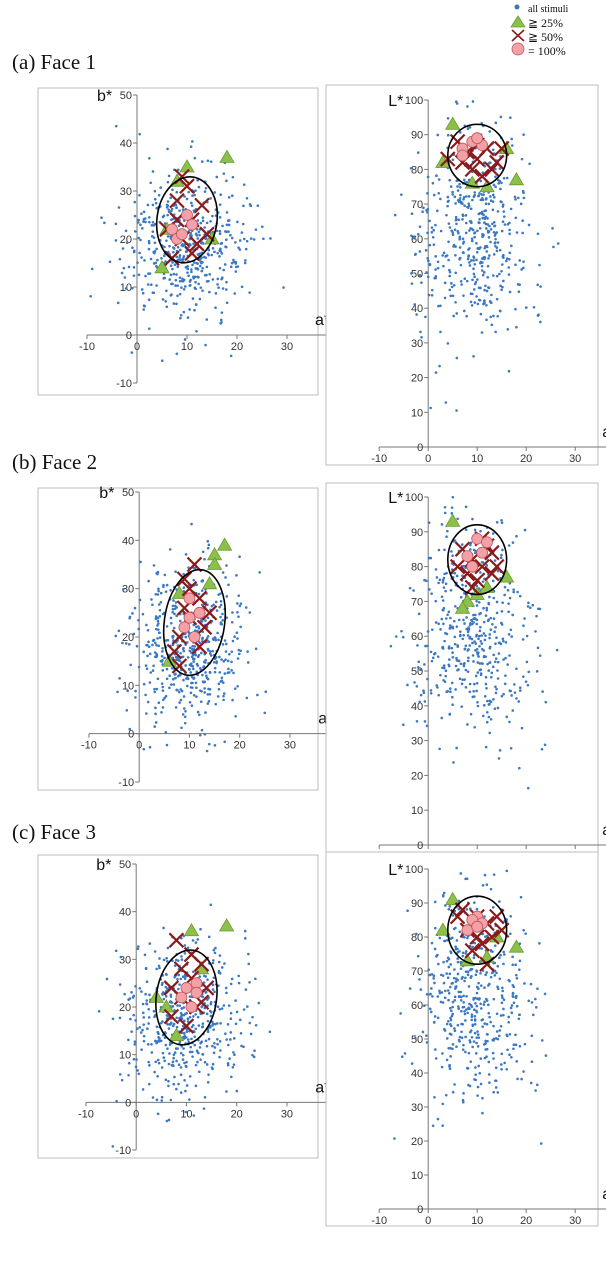  Describe the element at coordinates (379, 459) in the screenshot. I see `x-tick-label: -10` at that location.